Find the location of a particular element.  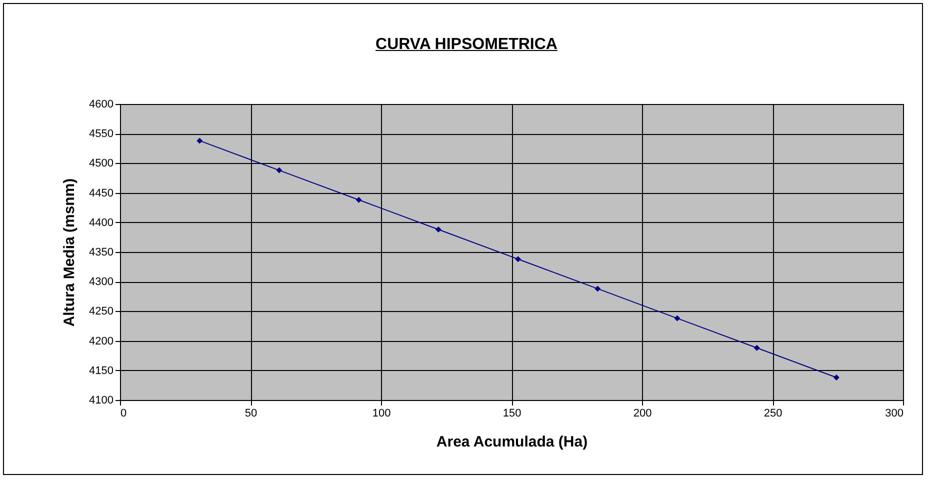

y-tick-label: 4350 is located at coordinates (101, 252).